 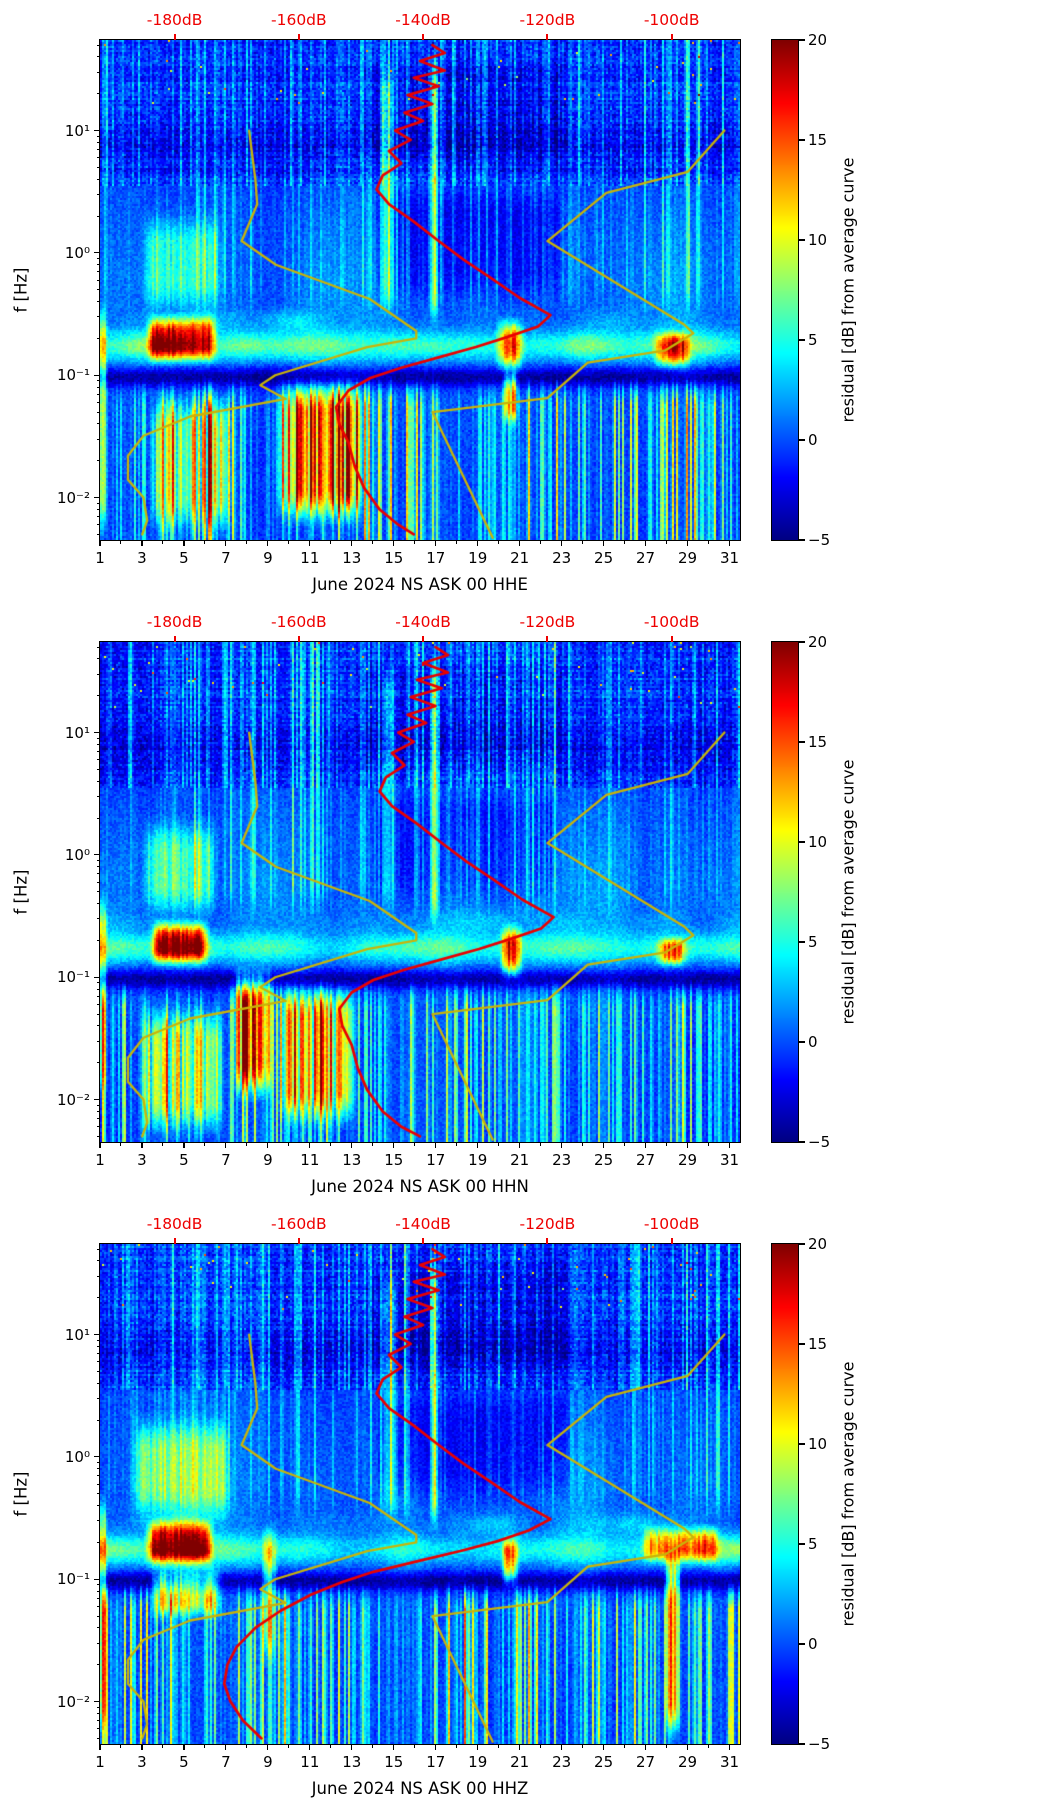 What do you see at coordinates (394, 558) in the screenshot?
I see `x-tick-label: 15` at bounding box center [394, 558].